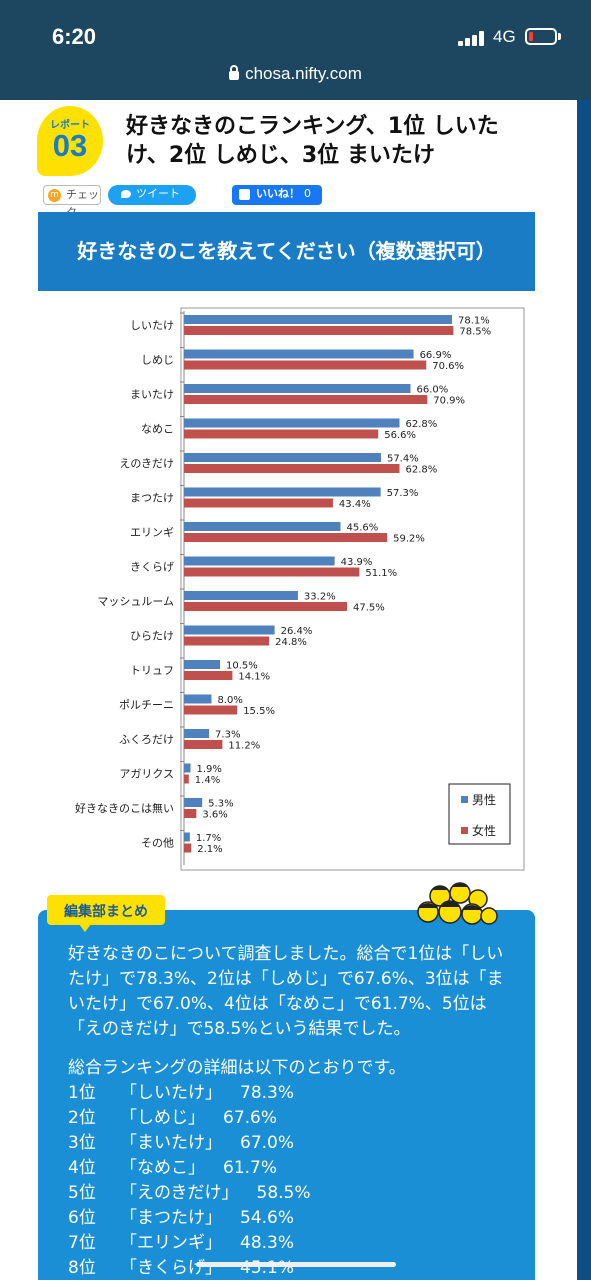 This screenshot has height=1281, width=591. What do you see at coordinates (126, 194) in the screenshot?
I see `twitter-bird-icon` at bounding box center [126, 194].